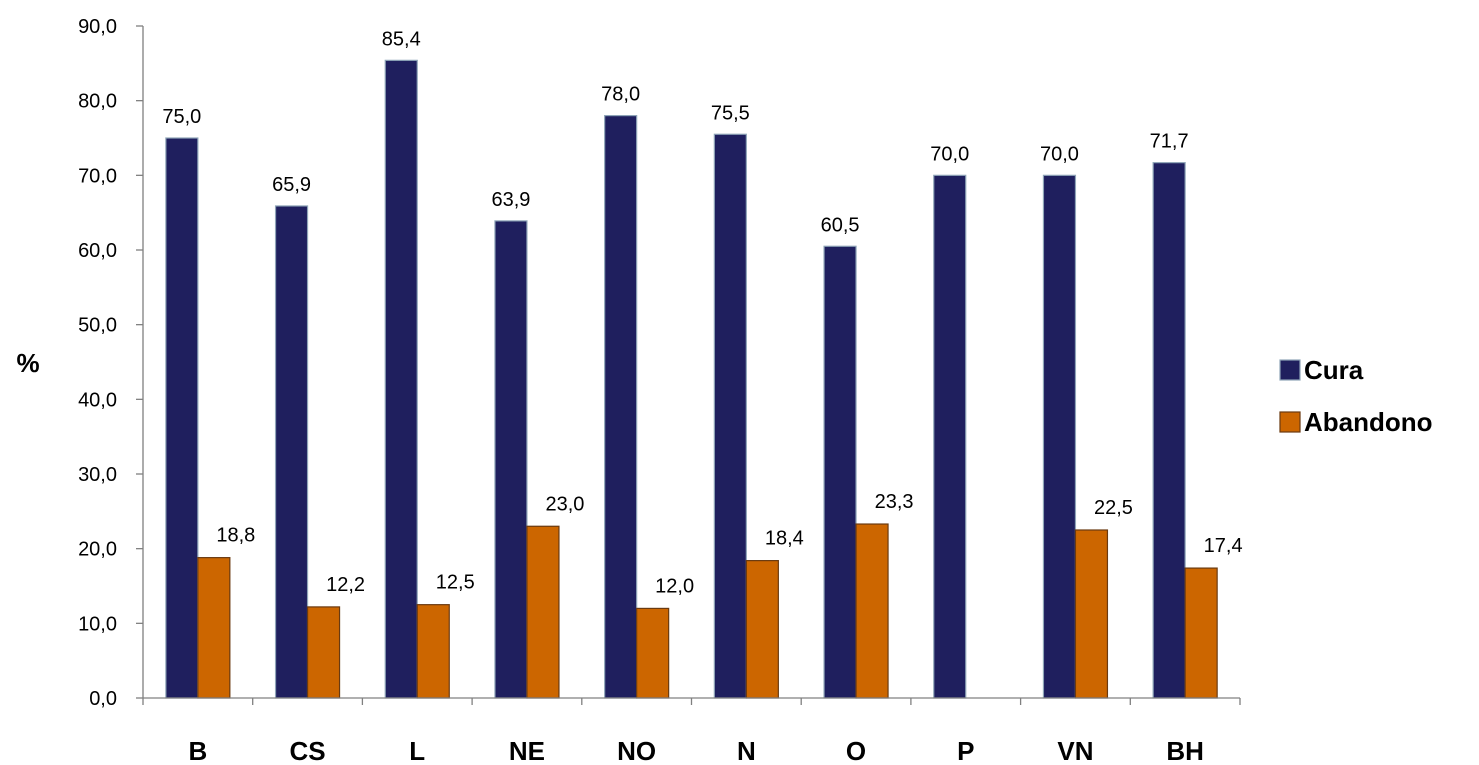  Describe the element at coordinates (97, 550) in the screenshot. I see `y-tick-label: 20,0` at that location.